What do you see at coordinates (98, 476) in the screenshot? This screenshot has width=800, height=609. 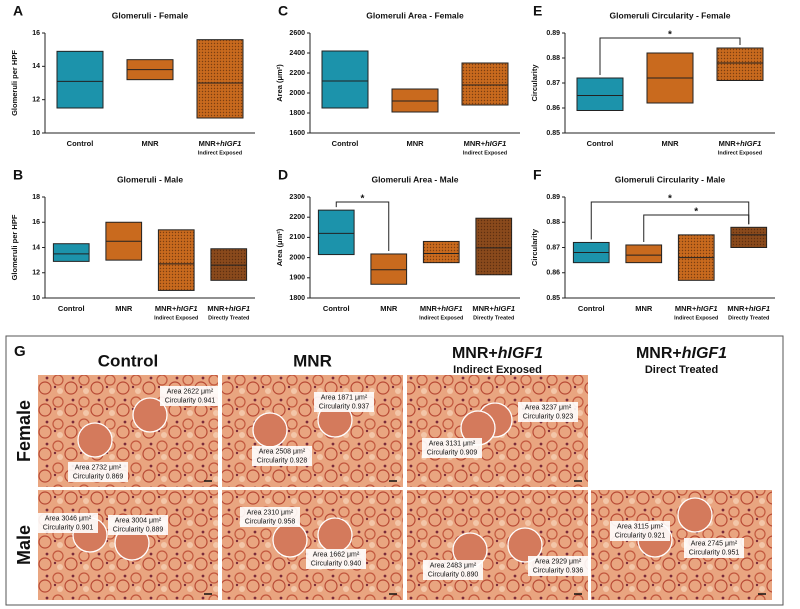 I see `annotation-text: Circularity 0.869` at bounding box center [98, 476].